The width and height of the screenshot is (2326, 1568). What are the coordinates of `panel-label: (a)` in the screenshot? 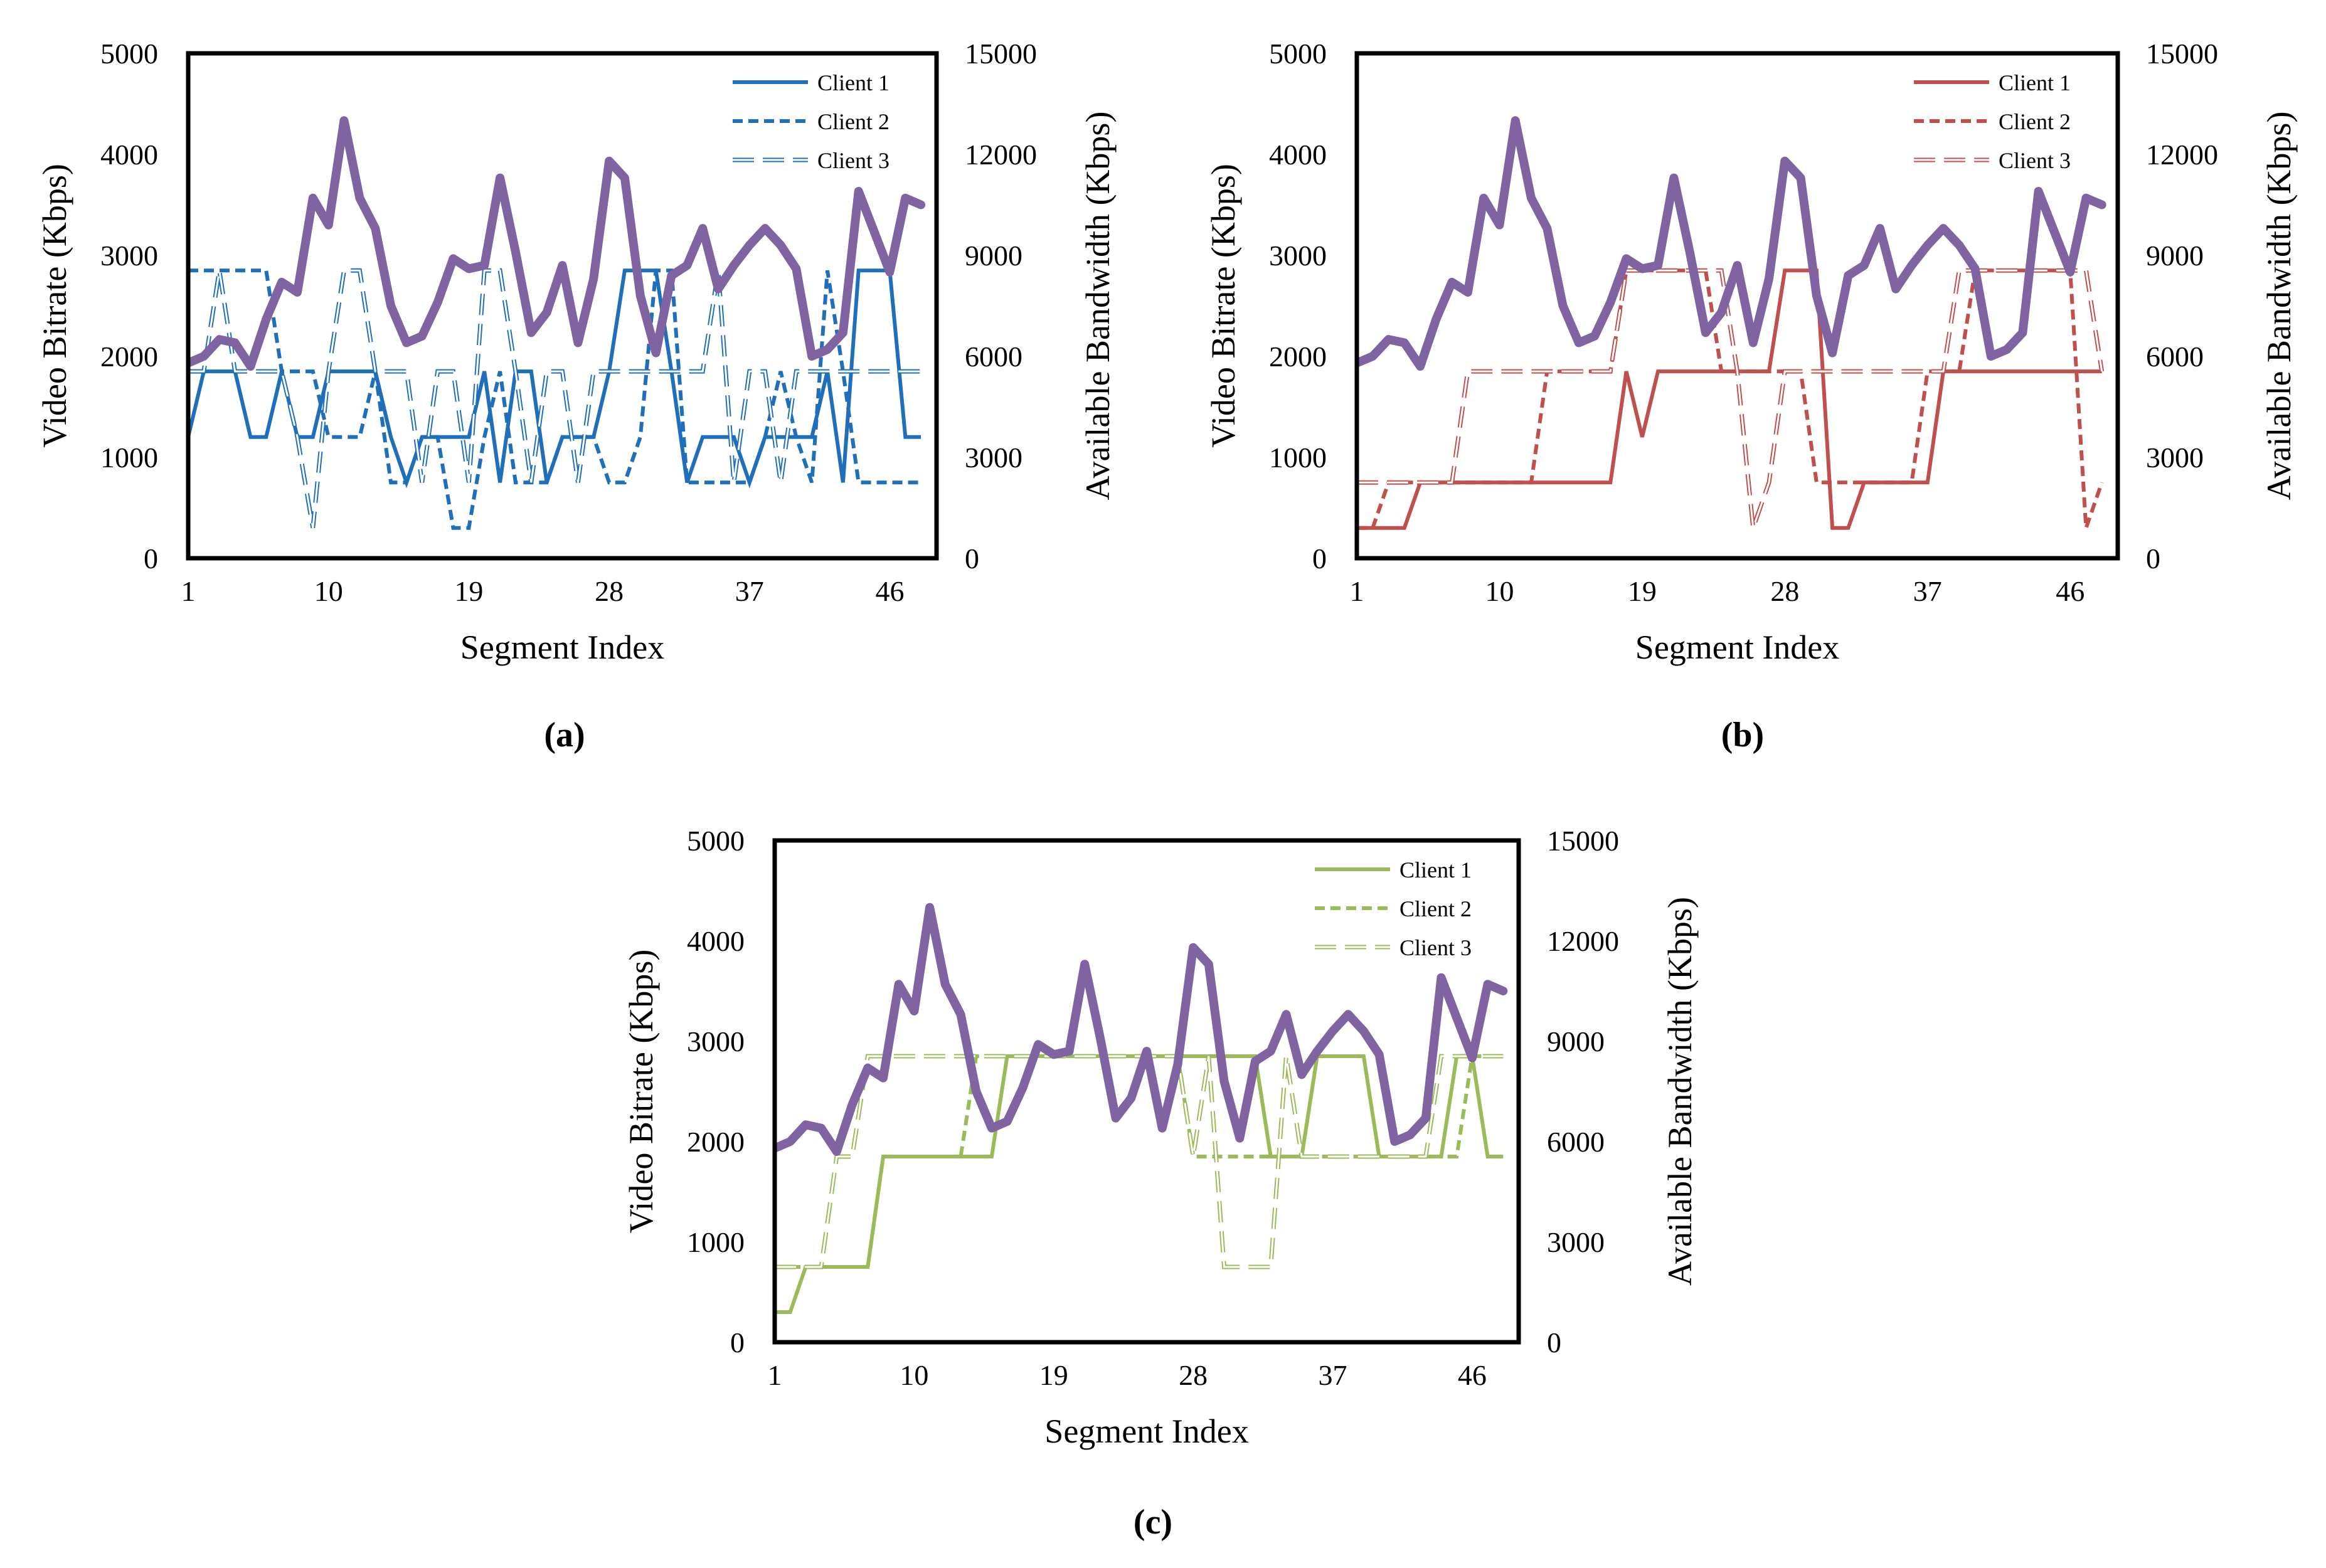 It's located at (564, 735).